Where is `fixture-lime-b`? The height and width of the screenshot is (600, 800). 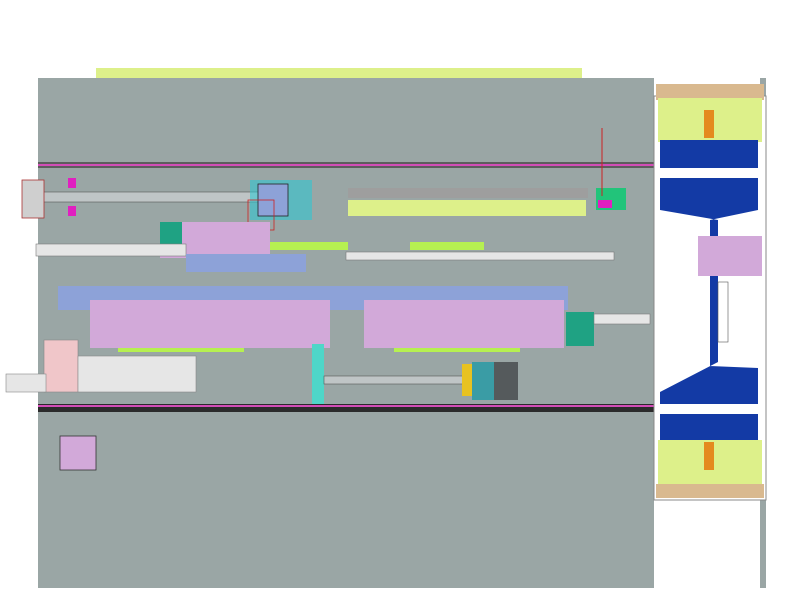 fixture-lime-b is located at coordinates (457, 350).